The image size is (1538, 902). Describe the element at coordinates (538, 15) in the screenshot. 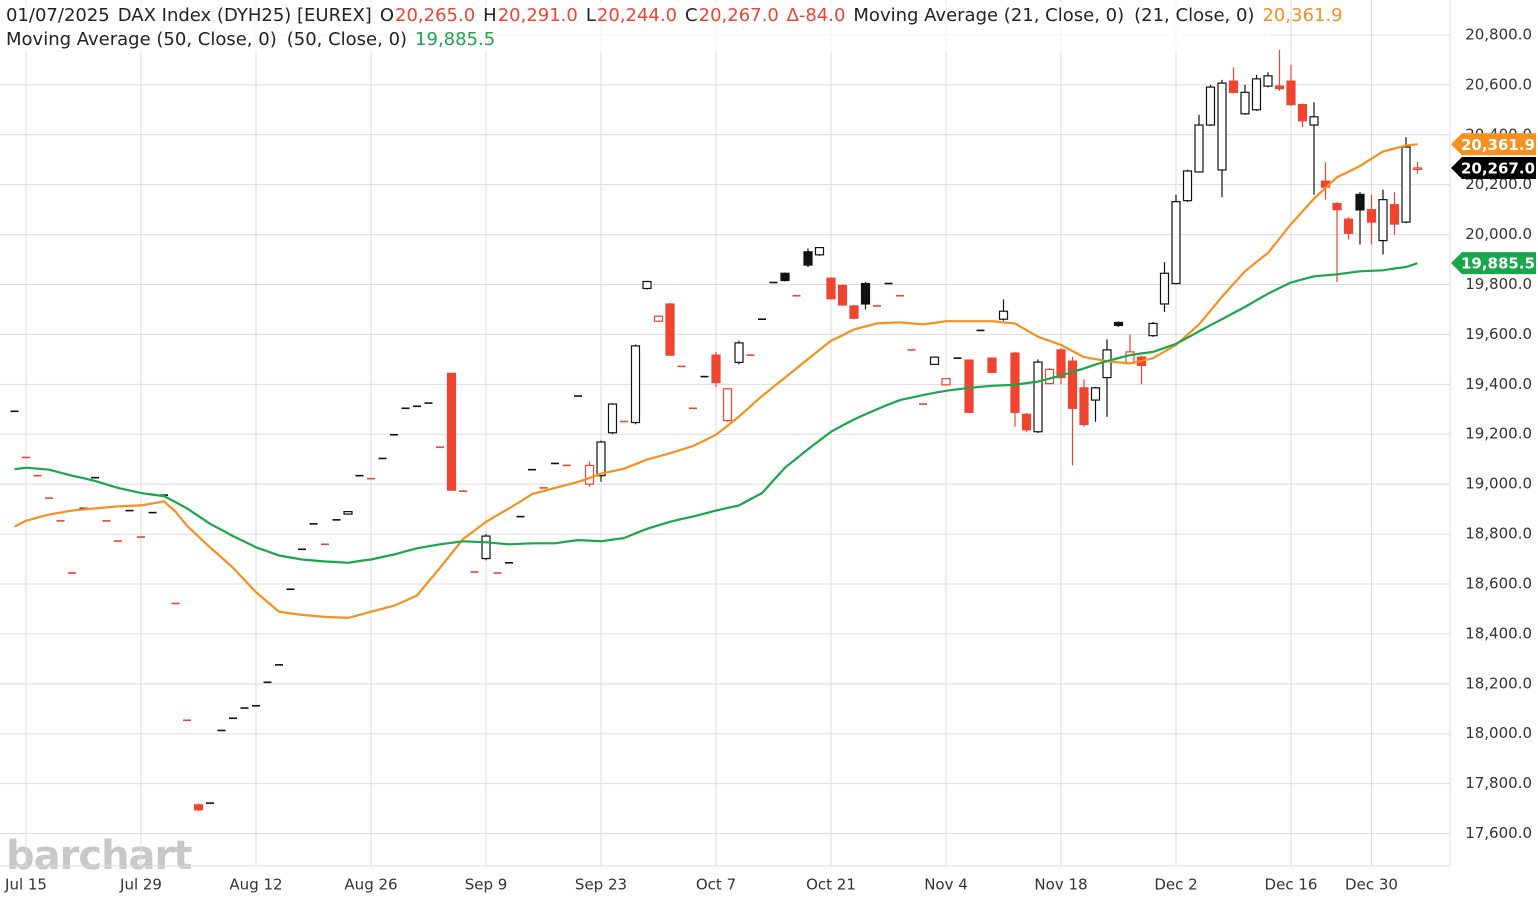

I see `ohlc-value: 20,291.0` at that location.